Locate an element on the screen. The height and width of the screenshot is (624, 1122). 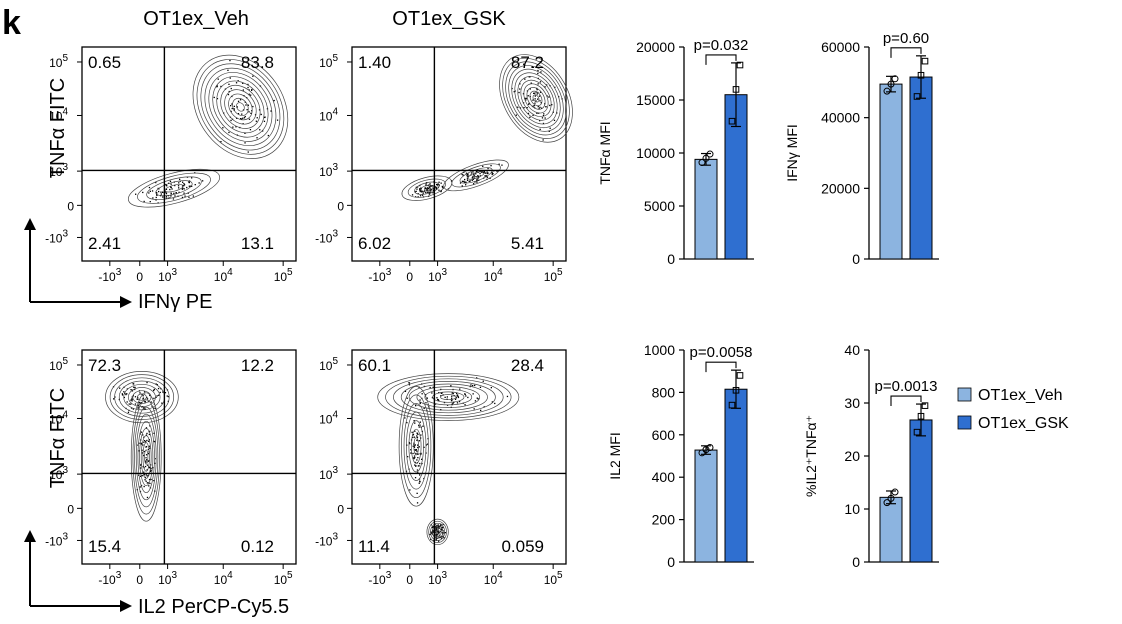
quadrant-value-q1: 1.40 is located at coordinates (374, 62).